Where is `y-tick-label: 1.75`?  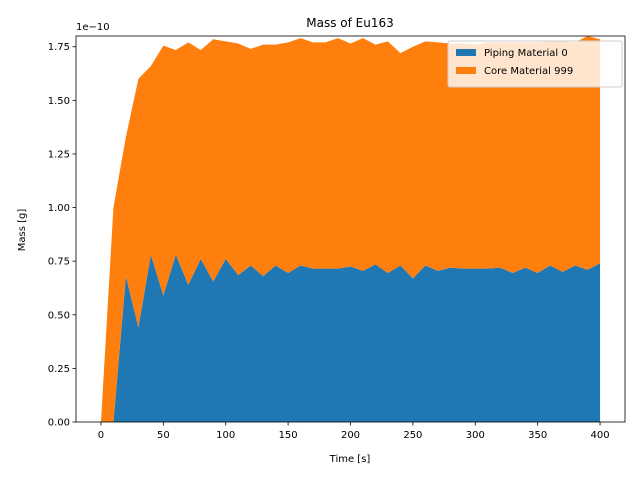 y-tick-label: 1.75 is located at coordinates (59, 47).